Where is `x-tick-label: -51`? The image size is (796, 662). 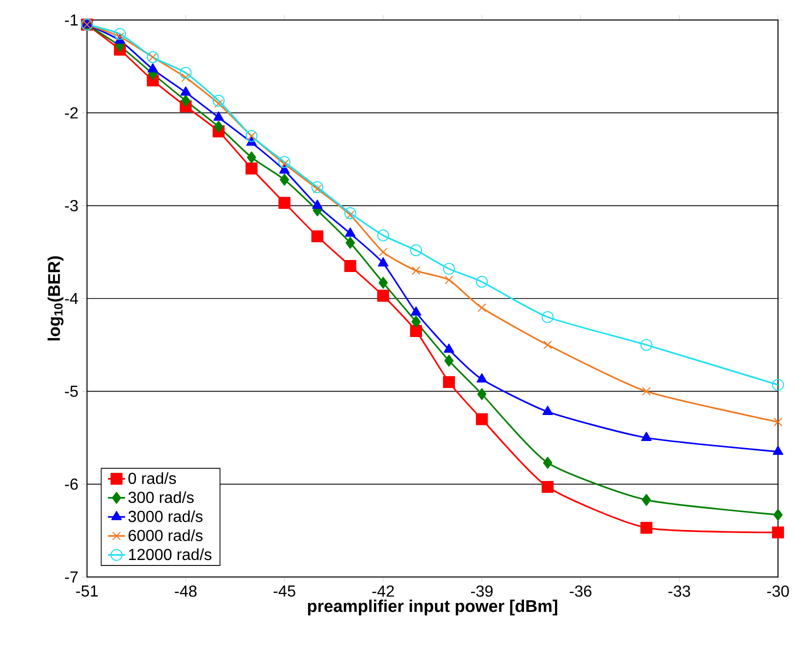
x-tick-label: -51 is located at coordinates (87, 591).